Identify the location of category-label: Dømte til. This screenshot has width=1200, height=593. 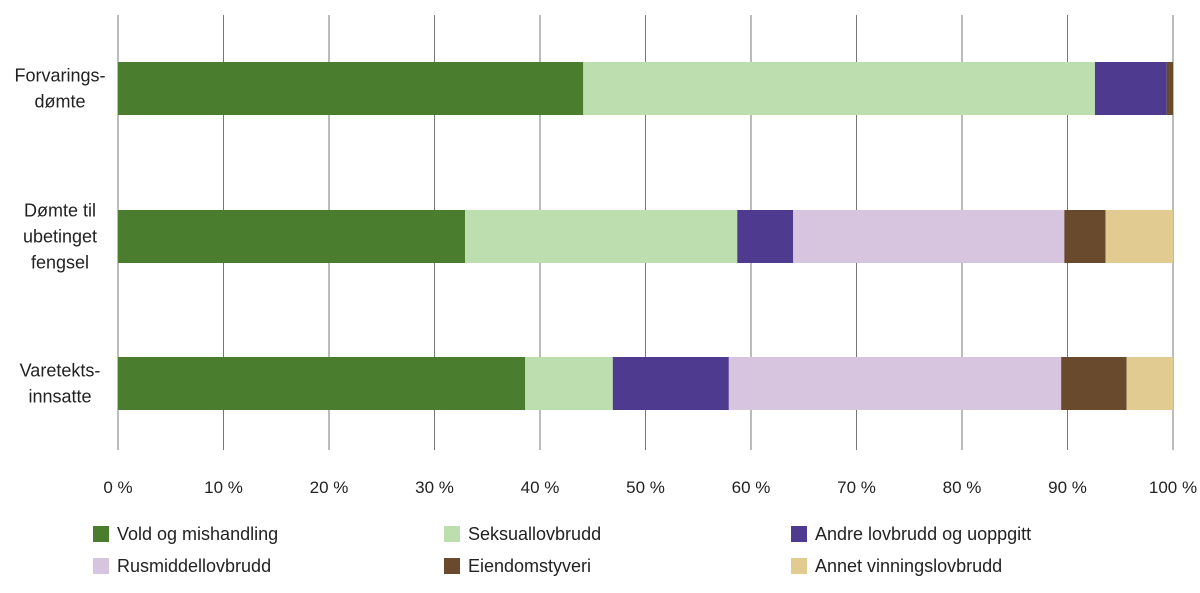
(60, 211).